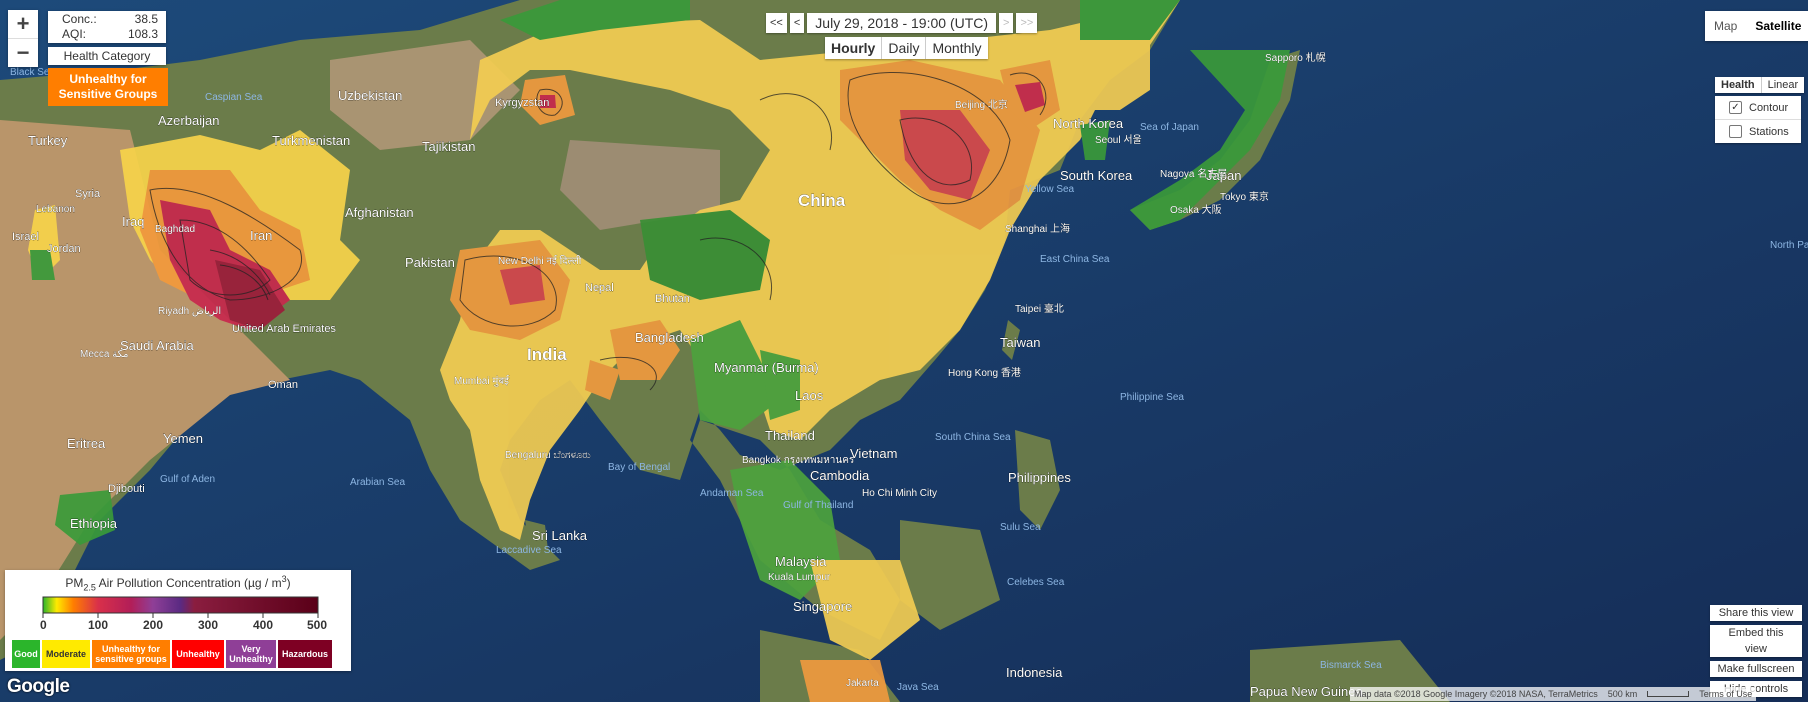 The image size is (1808, 702). What do you see at coordinates (1037, 228) in the screenshot?
I see `label-shanghai: Shanghai 上海` at bounding box center [1037, 228].